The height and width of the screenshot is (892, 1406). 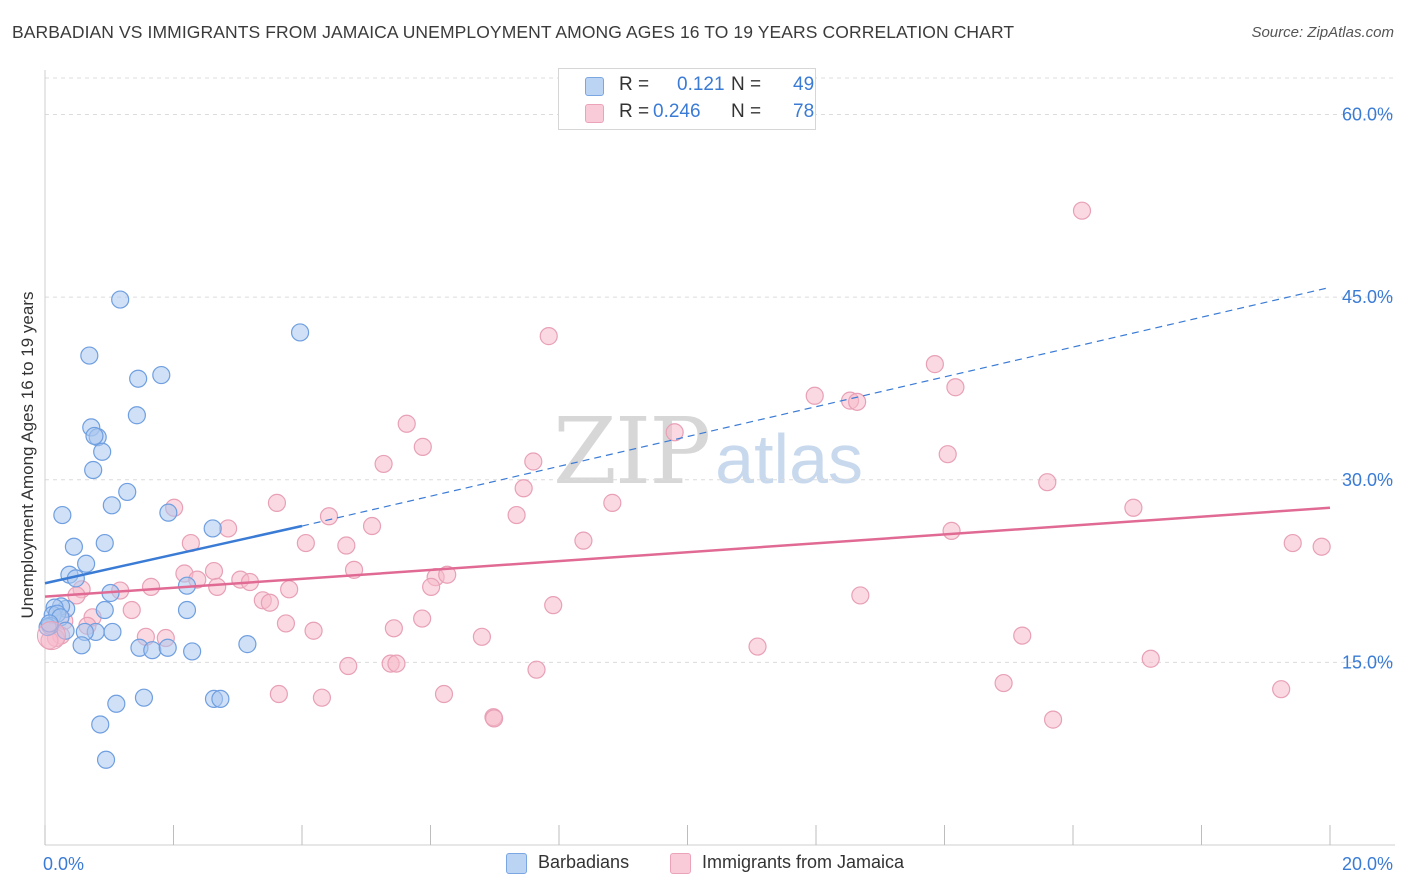 What do you see at coordinates (804, 111) in the screenshot?
I see `legend-n-value: 78` at bounding box center [804, 111].